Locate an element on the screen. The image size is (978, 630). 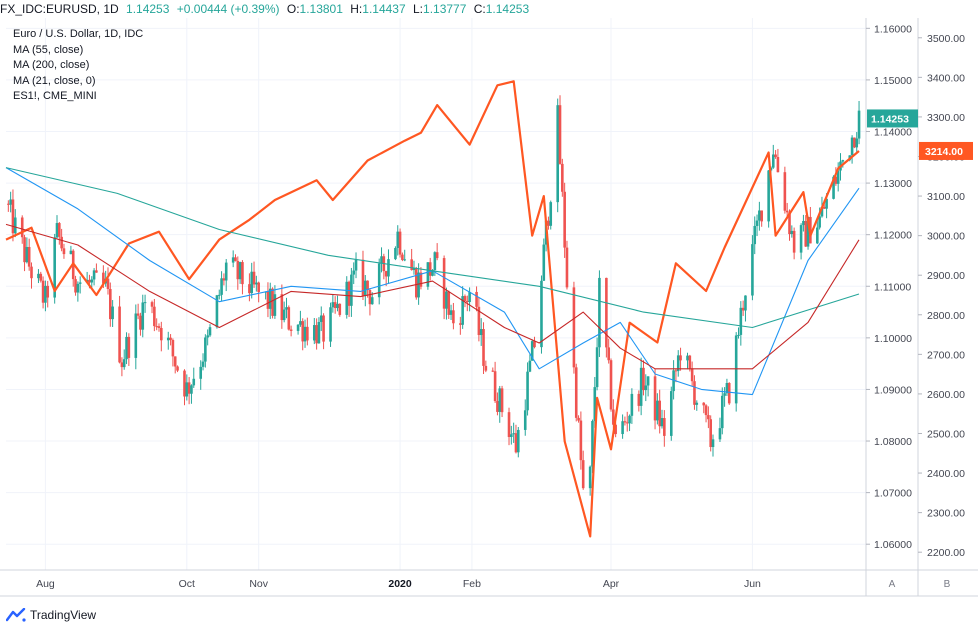
symbol-label: FX_IDC:EURUSD, 1D is located at coordinates (59, 9).